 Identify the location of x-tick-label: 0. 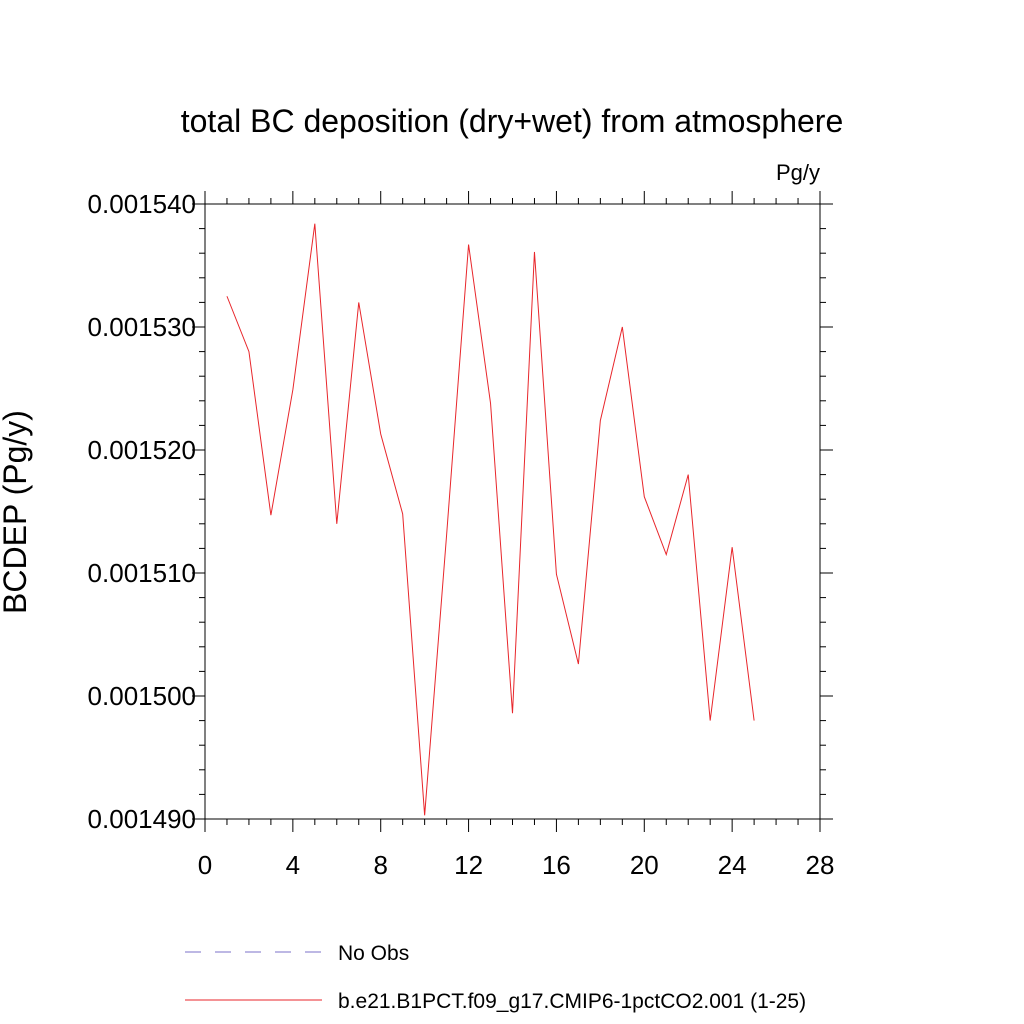
(205, 865).